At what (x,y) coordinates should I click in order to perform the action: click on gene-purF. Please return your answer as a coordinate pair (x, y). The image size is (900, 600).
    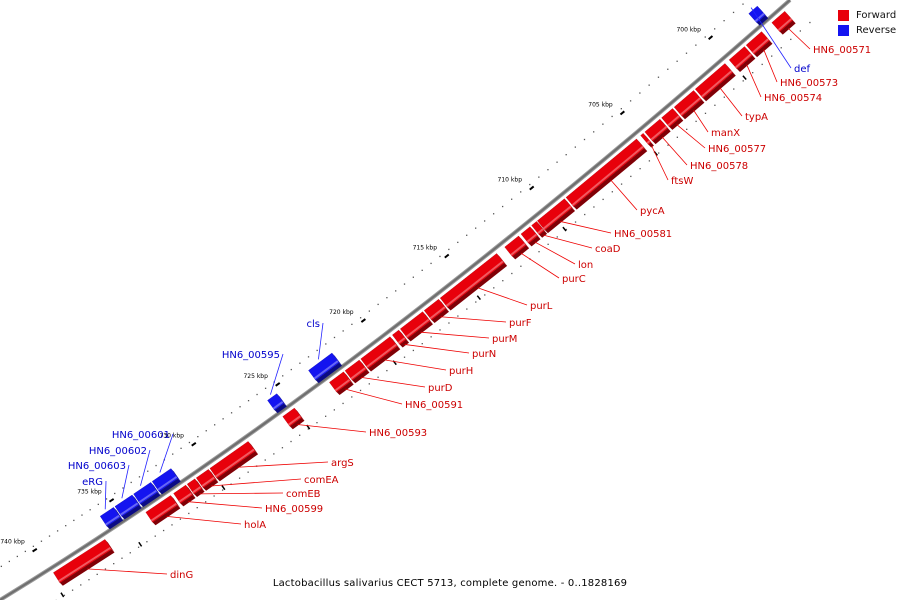
    Looking at the image, I should click on (436, 311).